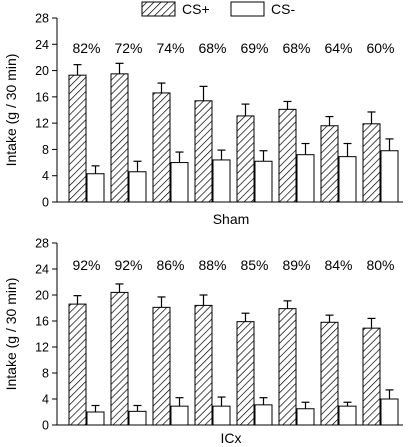 Image resolution: width=412 pixels, height=447 pixels. Describe the element at coordinates (338, 265) in the screenshot. I see `percent-annotation: 84%` at that location.